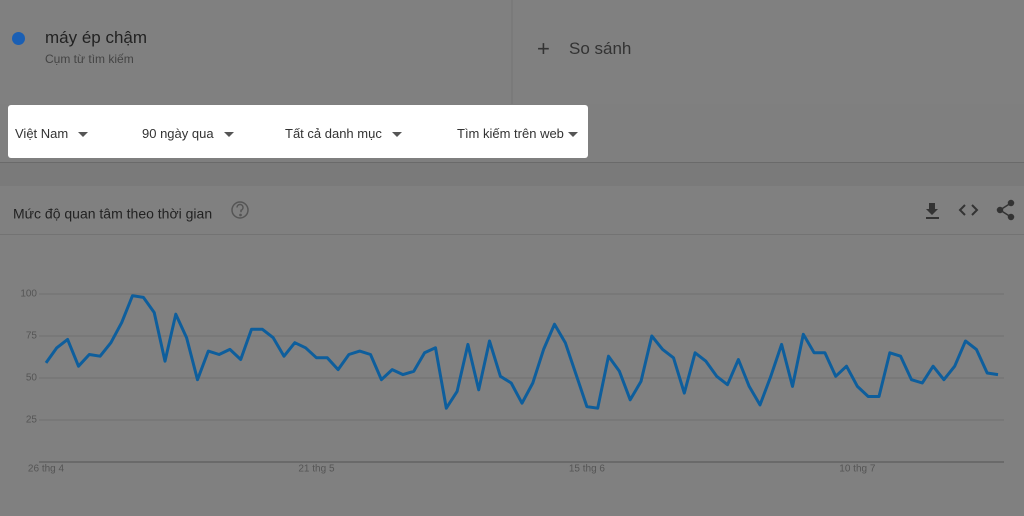 Image resolution: width=1024 pixels, height=516 pixels. I want to click on y-tick-label: 25, so click(32, 420).